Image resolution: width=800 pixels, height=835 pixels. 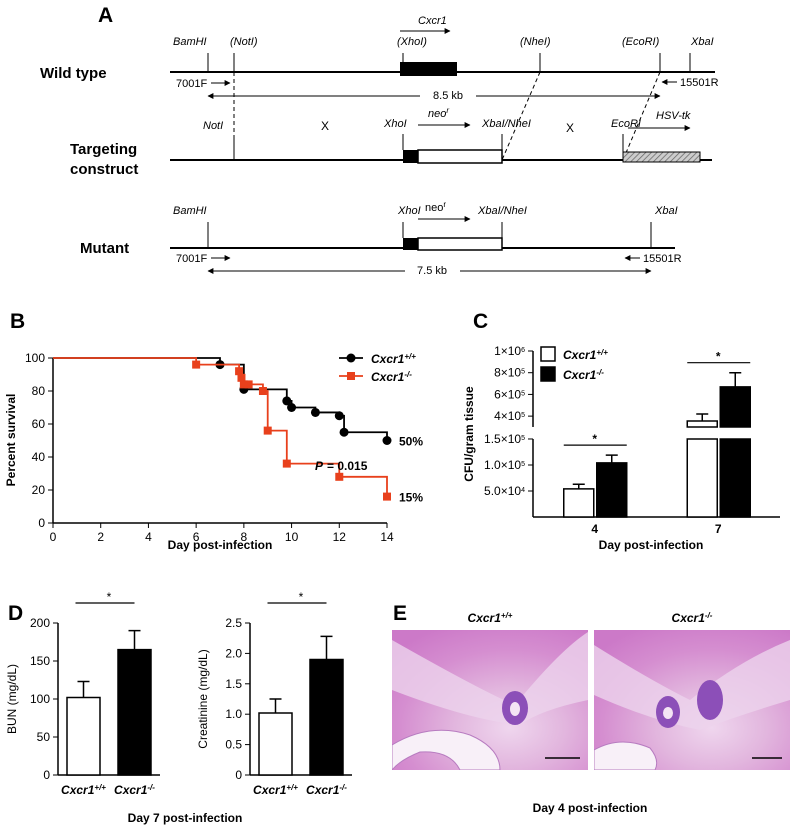 I want to click on y-axis-label: BUN (mg/dL), so click(x=12, y=699).